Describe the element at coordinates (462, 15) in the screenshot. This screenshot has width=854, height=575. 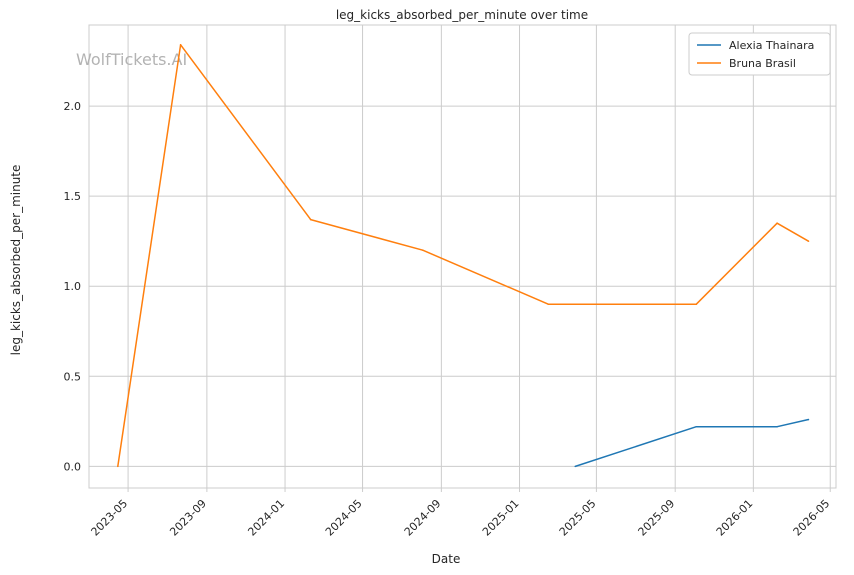
I see `chart-title: leg_kicks_absorbed_per_minute over time` at that location.